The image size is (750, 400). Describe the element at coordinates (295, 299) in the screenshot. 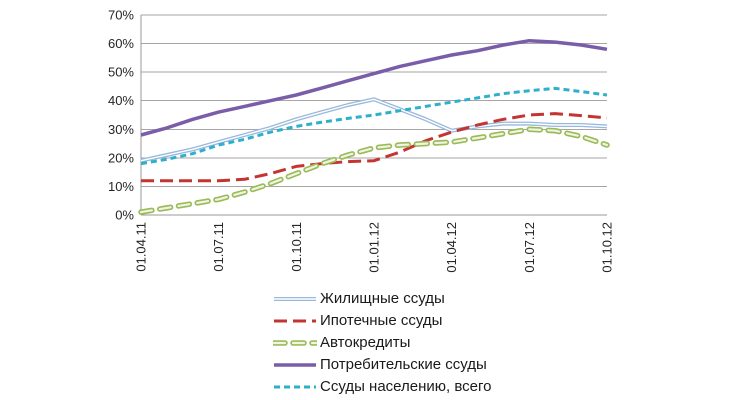

I see `housing-loans-line-swatch-icon` at that location.